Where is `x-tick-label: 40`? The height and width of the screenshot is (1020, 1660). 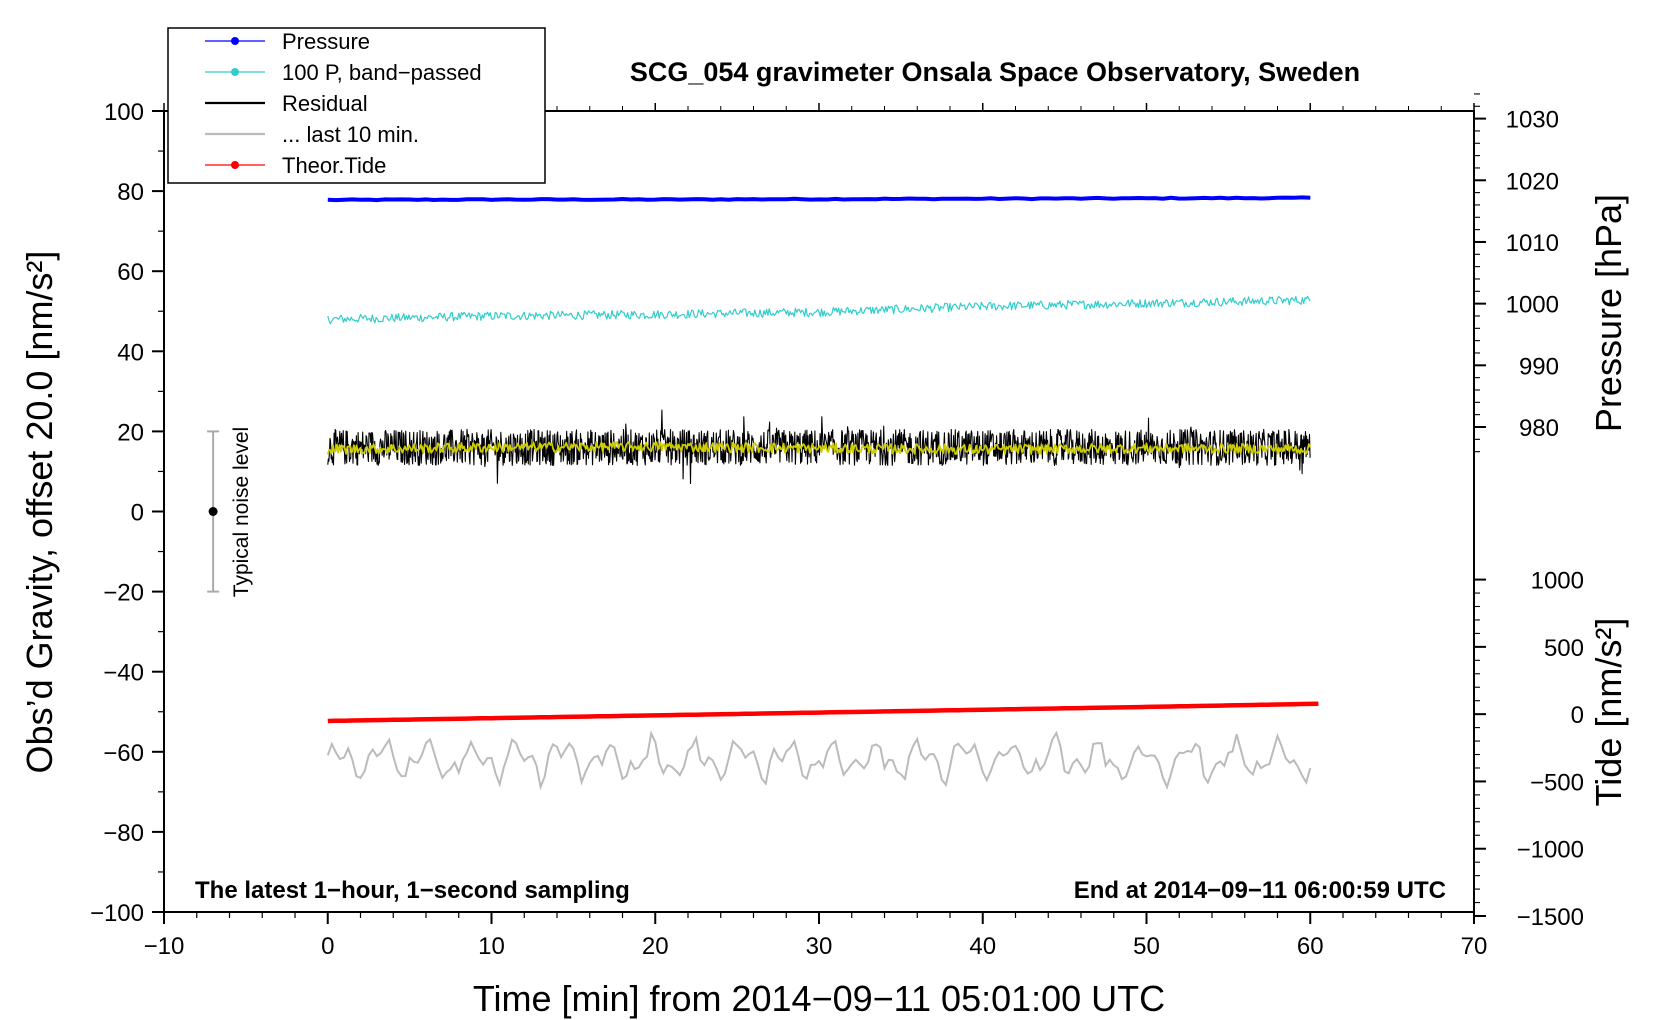 x-tick-label: 40 is located at coordinates (982, 946).